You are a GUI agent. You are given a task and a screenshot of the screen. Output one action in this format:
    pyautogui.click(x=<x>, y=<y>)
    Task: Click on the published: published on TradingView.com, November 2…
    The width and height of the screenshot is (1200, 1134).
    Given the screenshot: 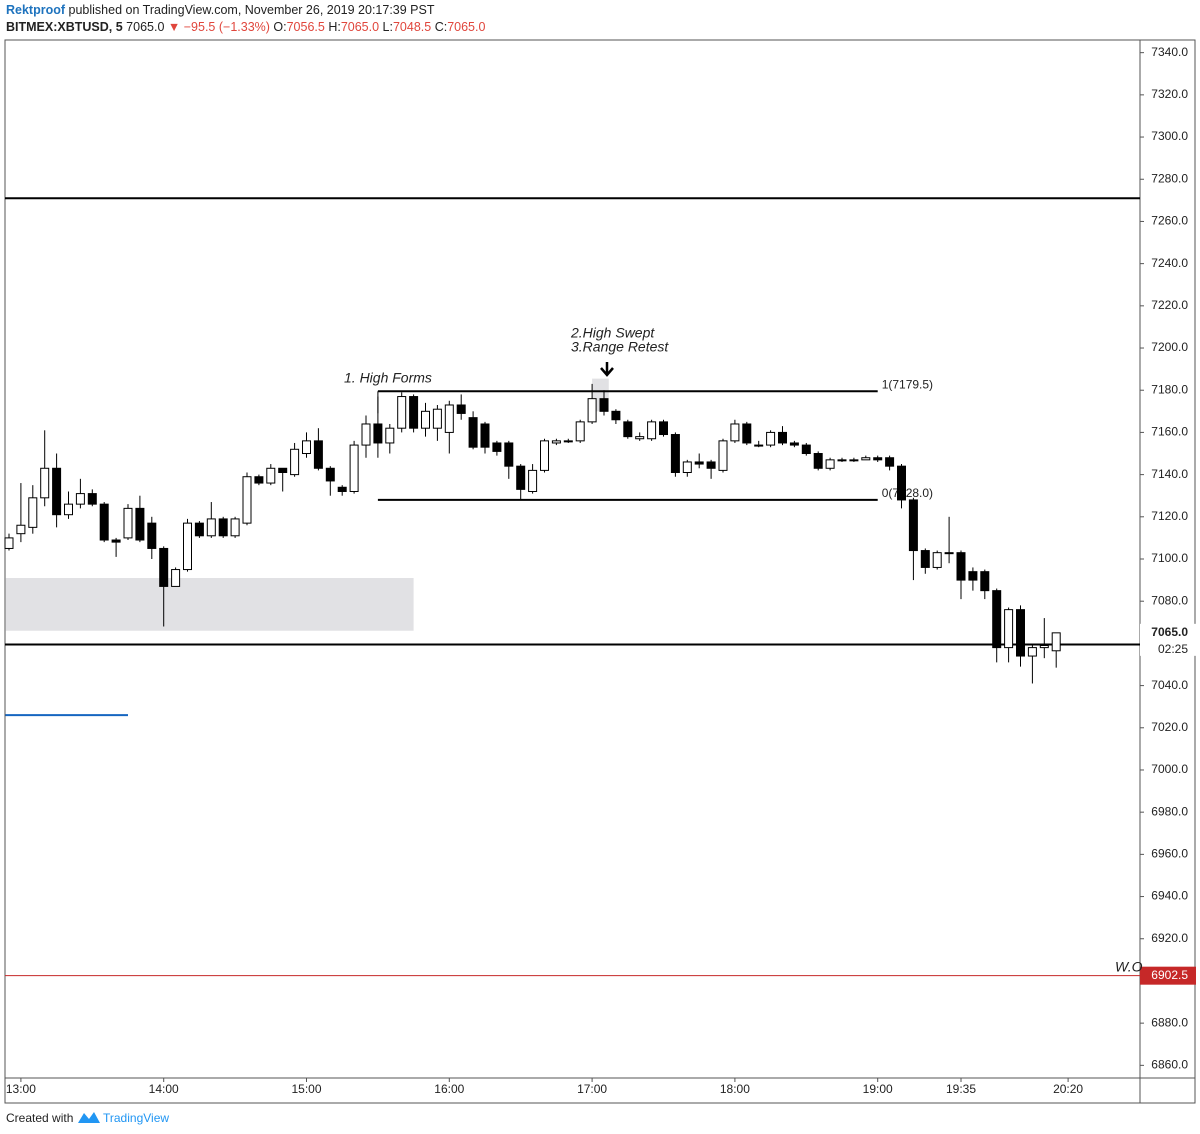 What is the action you would take?
    pyautogui.click(x=252, y=10)
    